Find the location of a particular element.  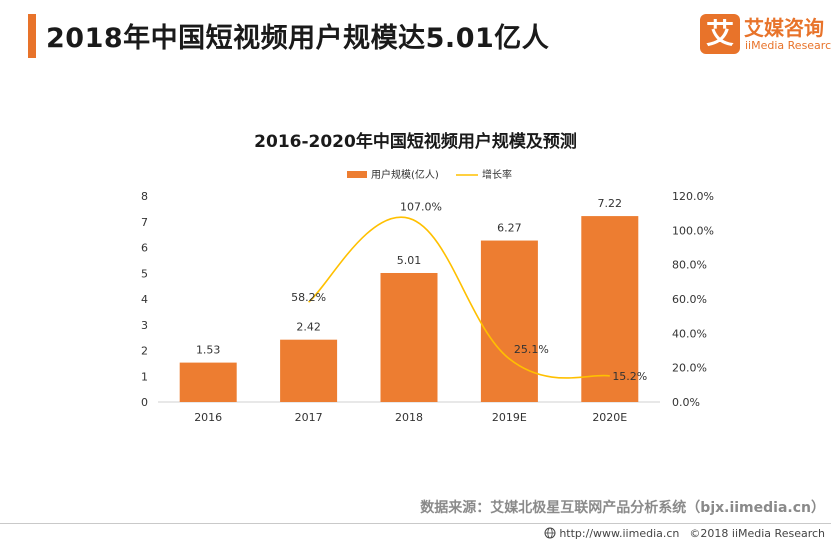

bar-2020E is located at coordinates (610, 309).